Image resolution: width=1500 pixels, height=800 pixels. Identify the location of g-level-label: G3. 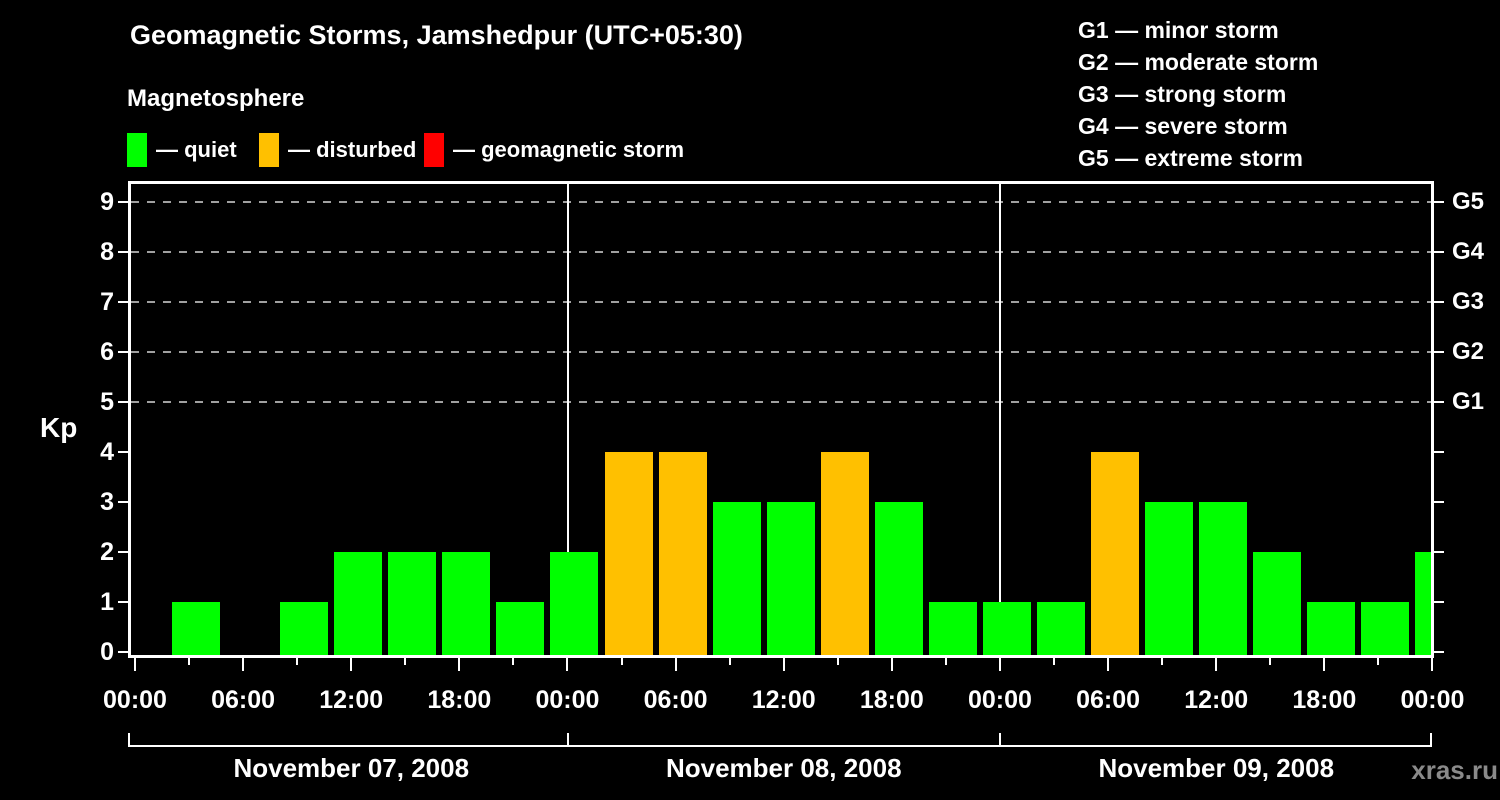
(1468, 301).